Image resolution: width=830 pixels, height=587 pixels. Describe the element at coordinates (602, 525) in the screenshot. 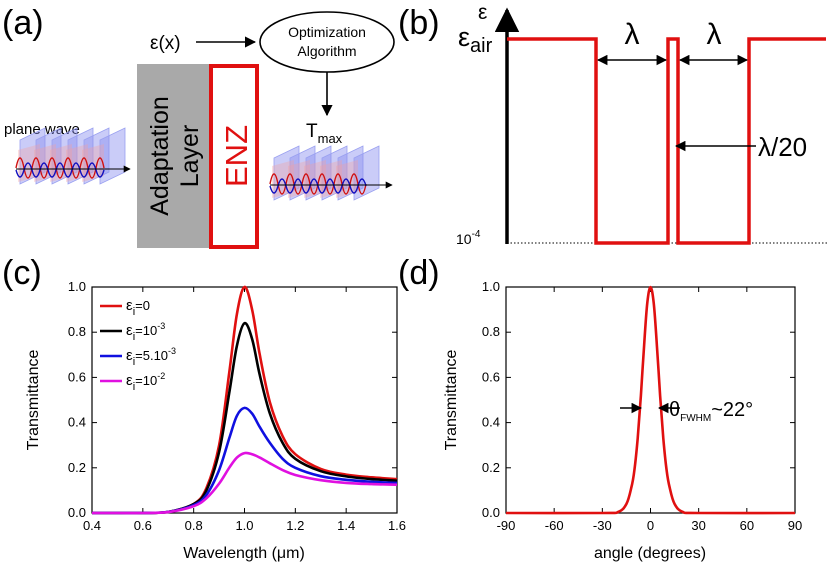

I see `x-tick-label: -30` at that location.